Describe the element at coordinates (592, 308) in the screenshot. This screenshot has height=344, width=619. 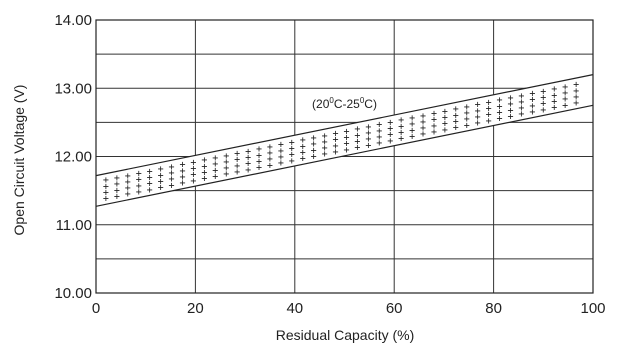
I see `x-tick-label: 100` at that location.